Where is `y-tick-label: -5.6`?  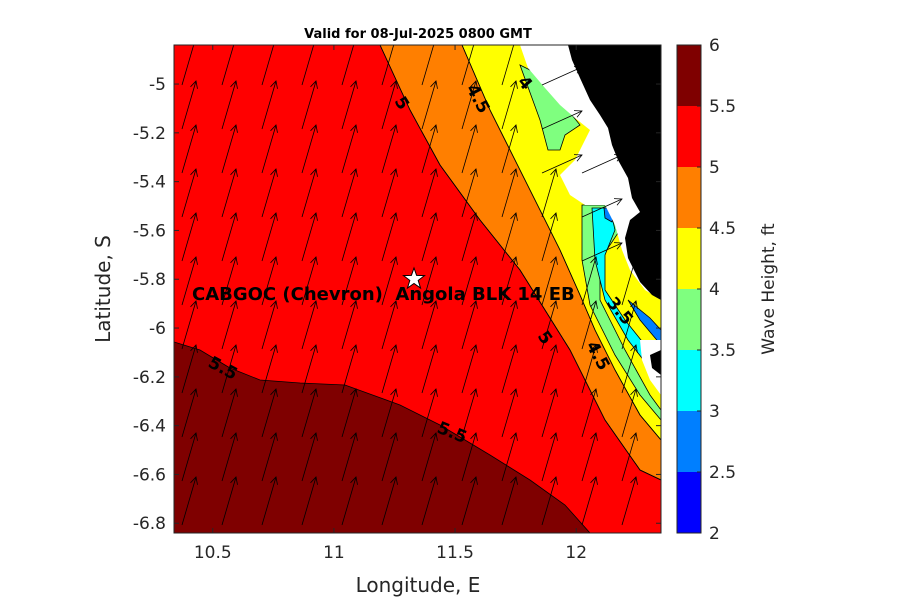 y-tick-label: -5.6 is located at coordinates (149, 231).